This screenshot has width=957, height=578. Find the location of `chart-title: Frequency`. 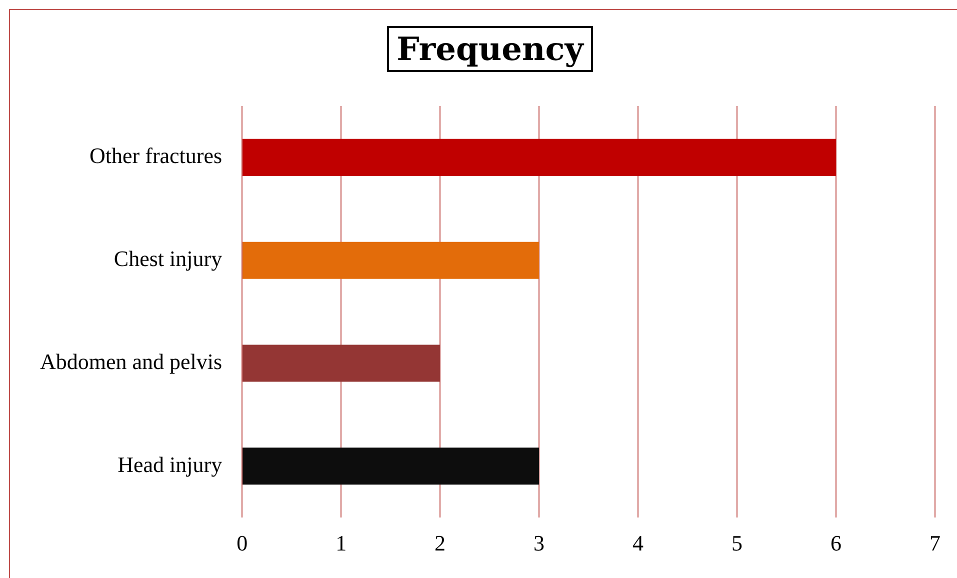

chart-title: Frequency is located at coordinates (490, 49).